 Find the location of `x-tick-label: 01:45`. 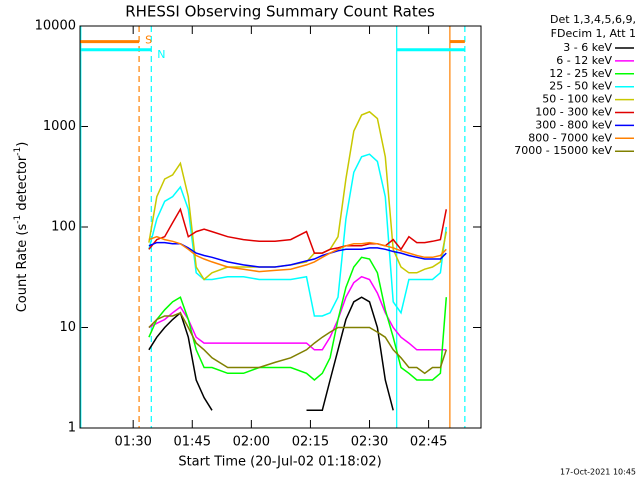

x-tick-label: 01:45 is located at coordinates (192, 442).